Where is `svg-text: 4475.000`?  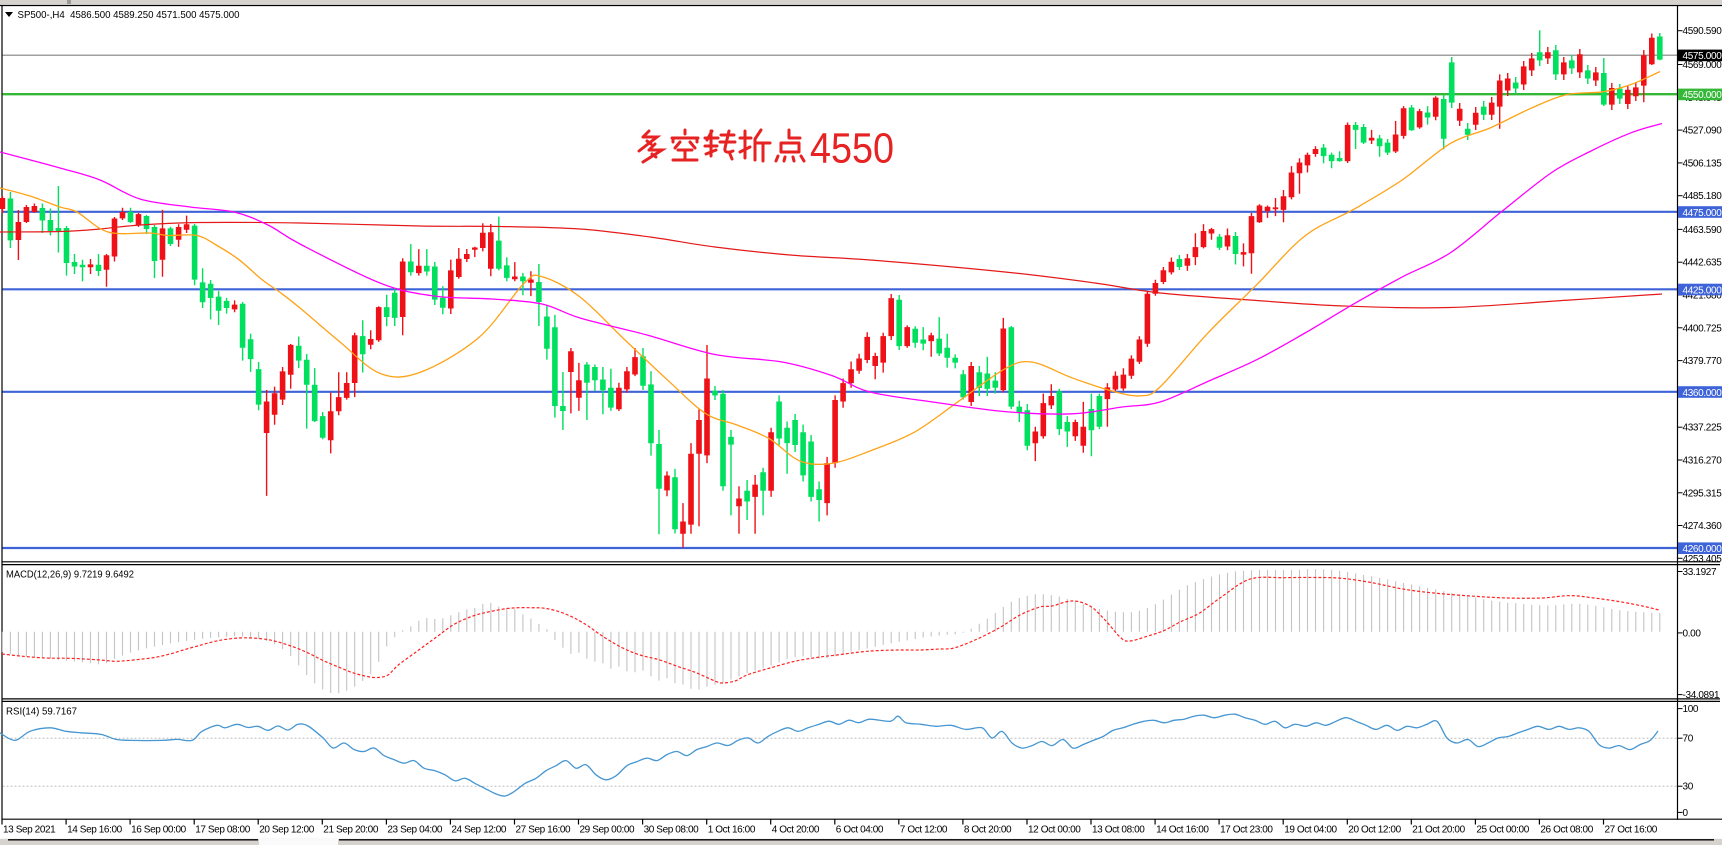
svg-text: 4475.000 is located at coordinates (1702, 213).